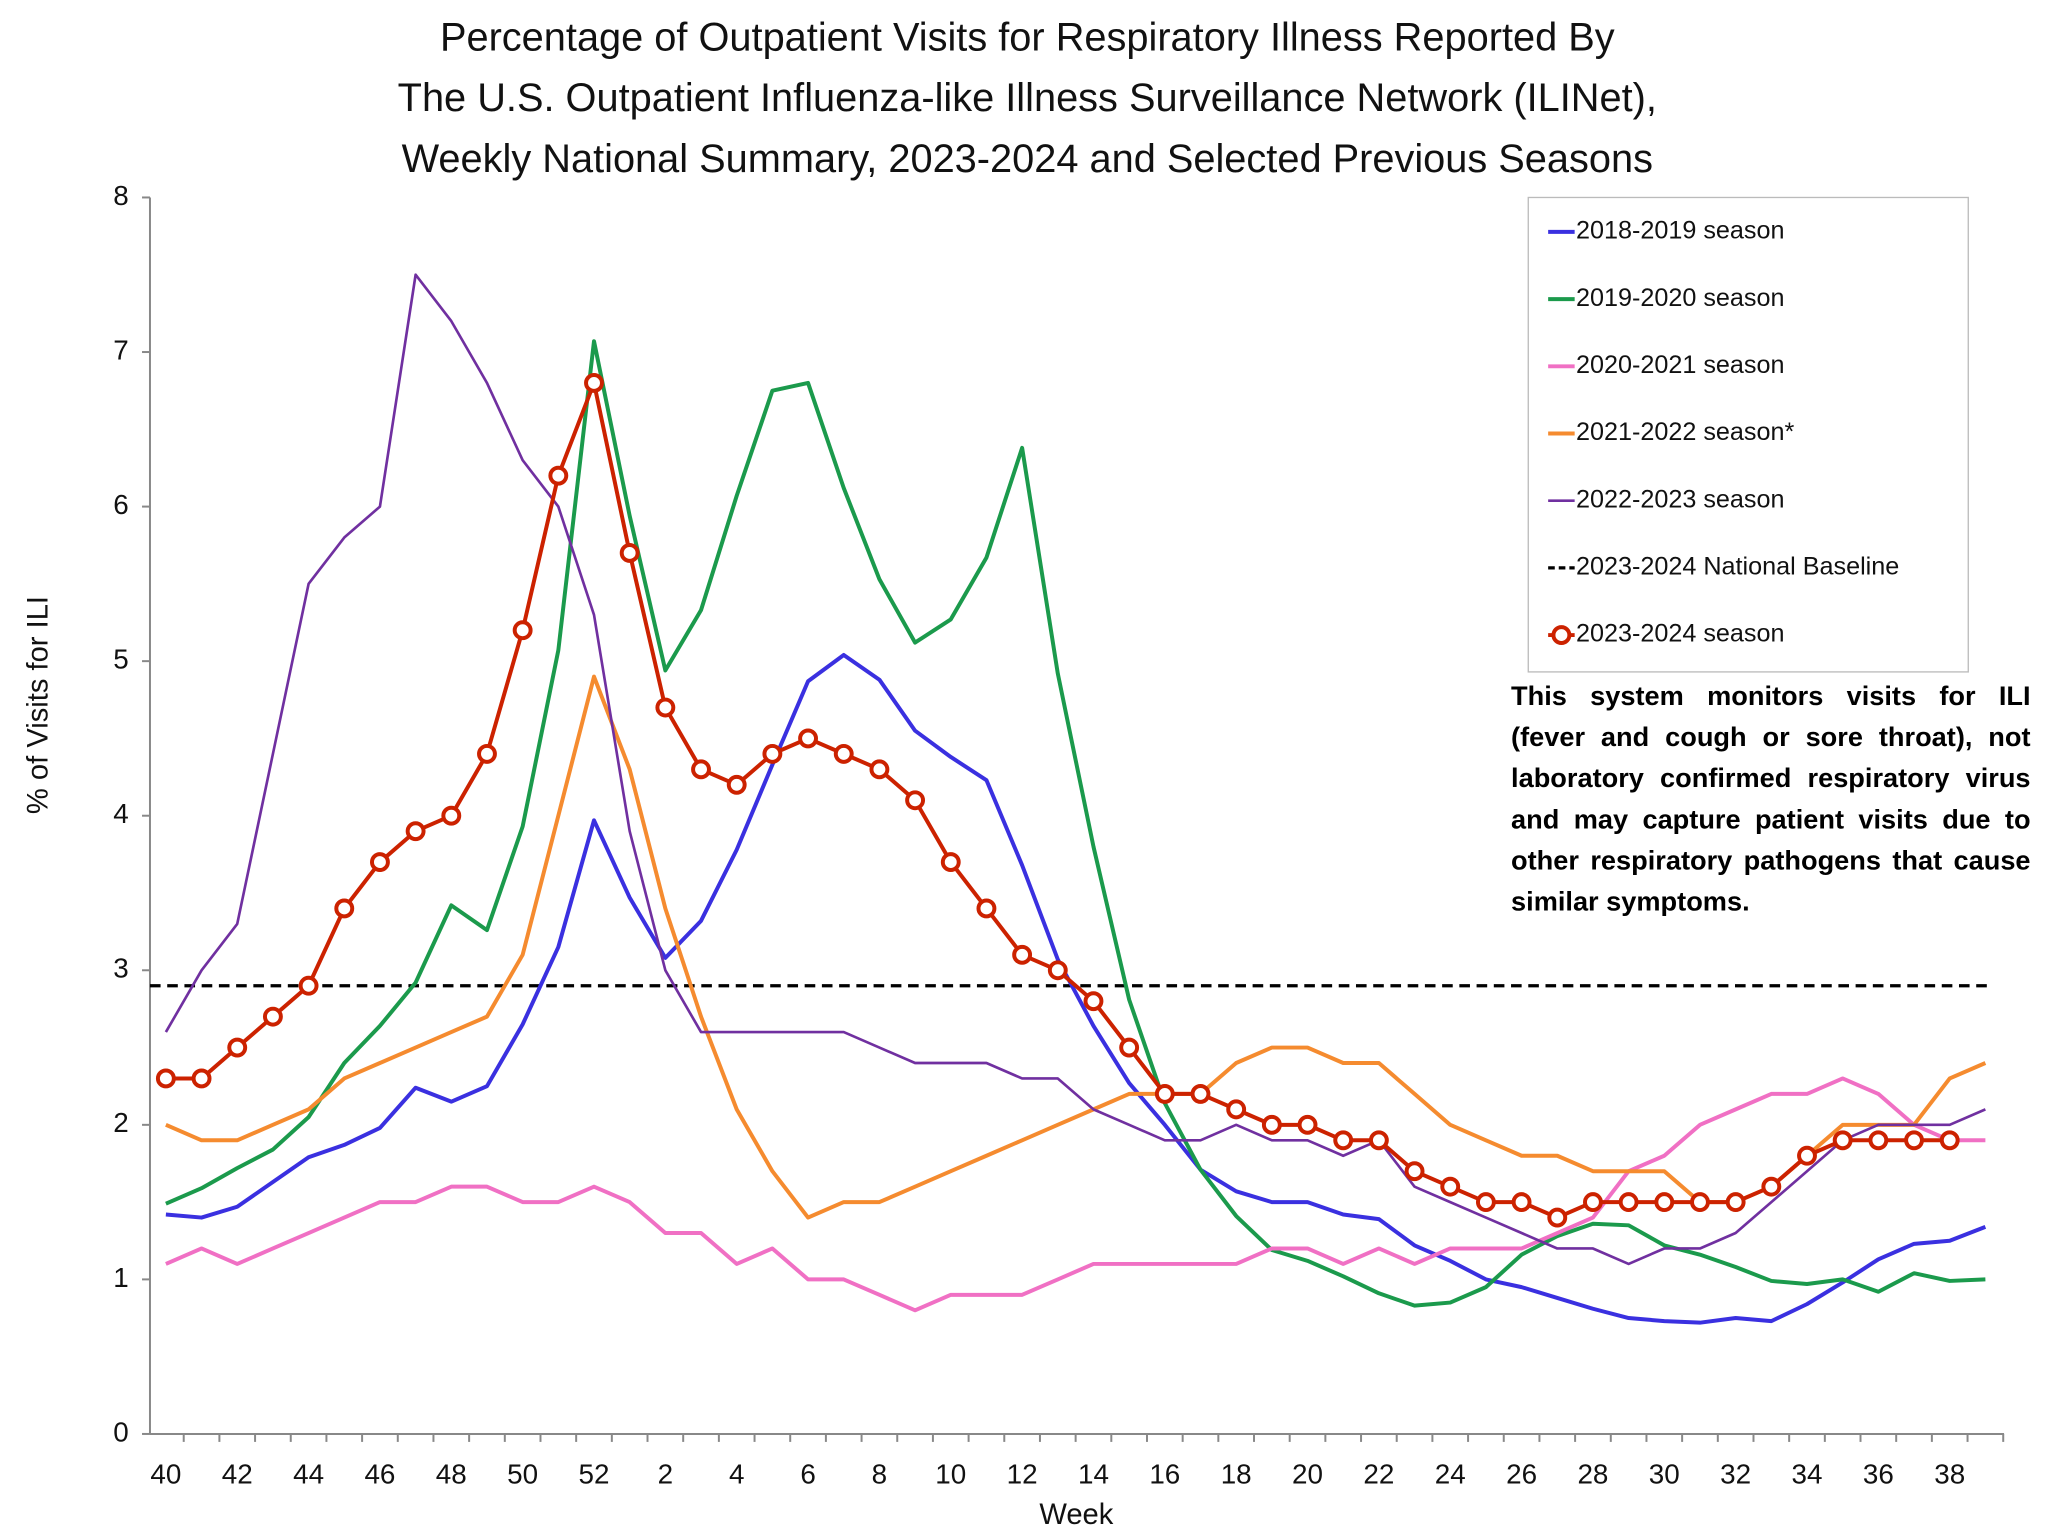  Describe the element at coordinates (1807, 1474) in the screenshot. I see `x-tick-label: 34` at that location.